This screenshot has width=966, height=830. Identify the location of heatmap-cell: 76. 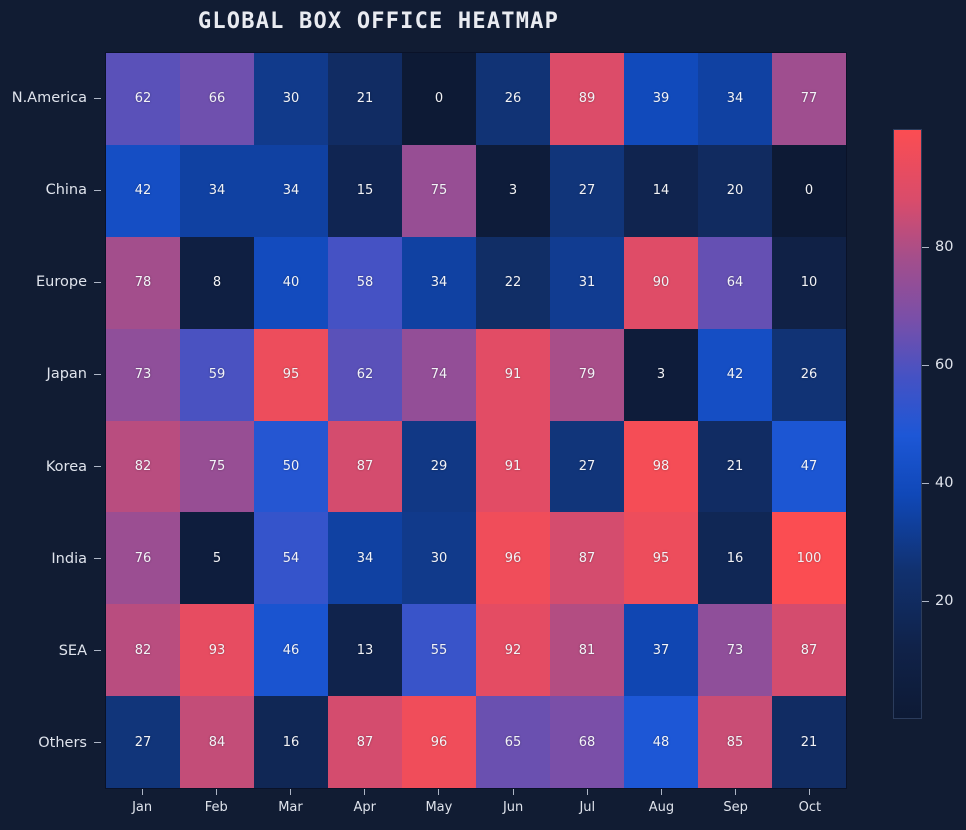
(143, 558).